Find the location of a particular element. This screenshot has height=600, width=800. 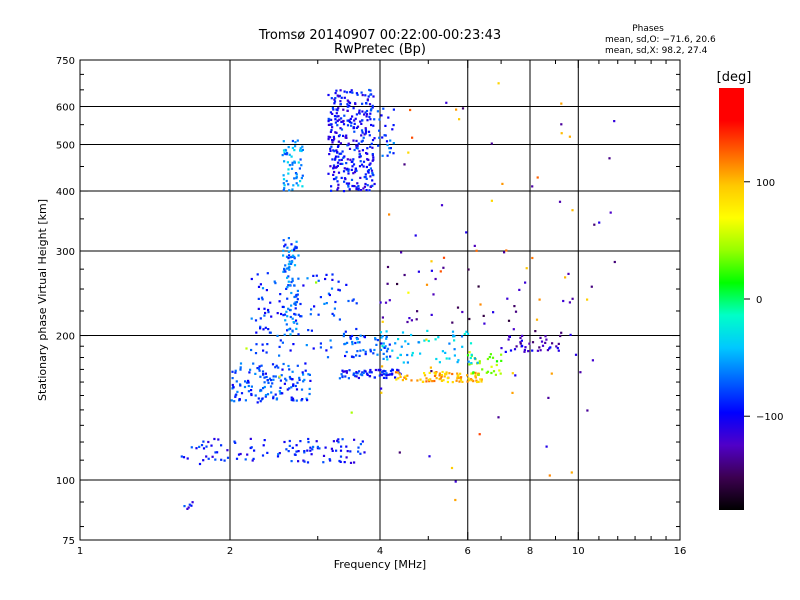

chart-subtitle: RwPretec (Bp) is located at coordinates (380, 49).